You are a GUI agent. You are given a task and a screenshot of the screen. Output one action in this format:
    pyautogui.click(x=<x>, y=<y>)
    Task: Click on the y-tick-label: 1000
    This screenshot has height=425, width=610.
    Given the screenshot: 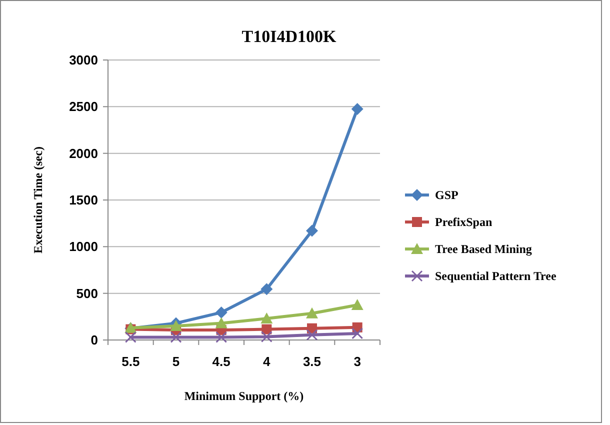 What is the action you would take?
    pyautogui.click(x=83, y=246)
    